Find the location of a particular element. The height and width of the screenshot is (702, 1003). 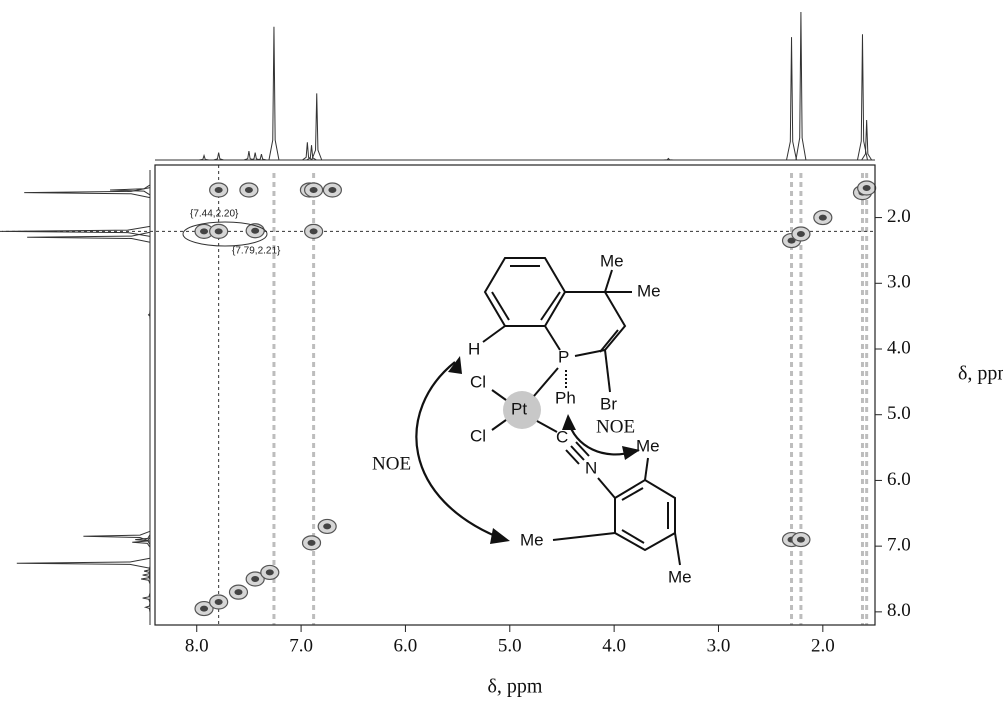

x-tick-label: 3.0 is located at coordinates (719, 645).